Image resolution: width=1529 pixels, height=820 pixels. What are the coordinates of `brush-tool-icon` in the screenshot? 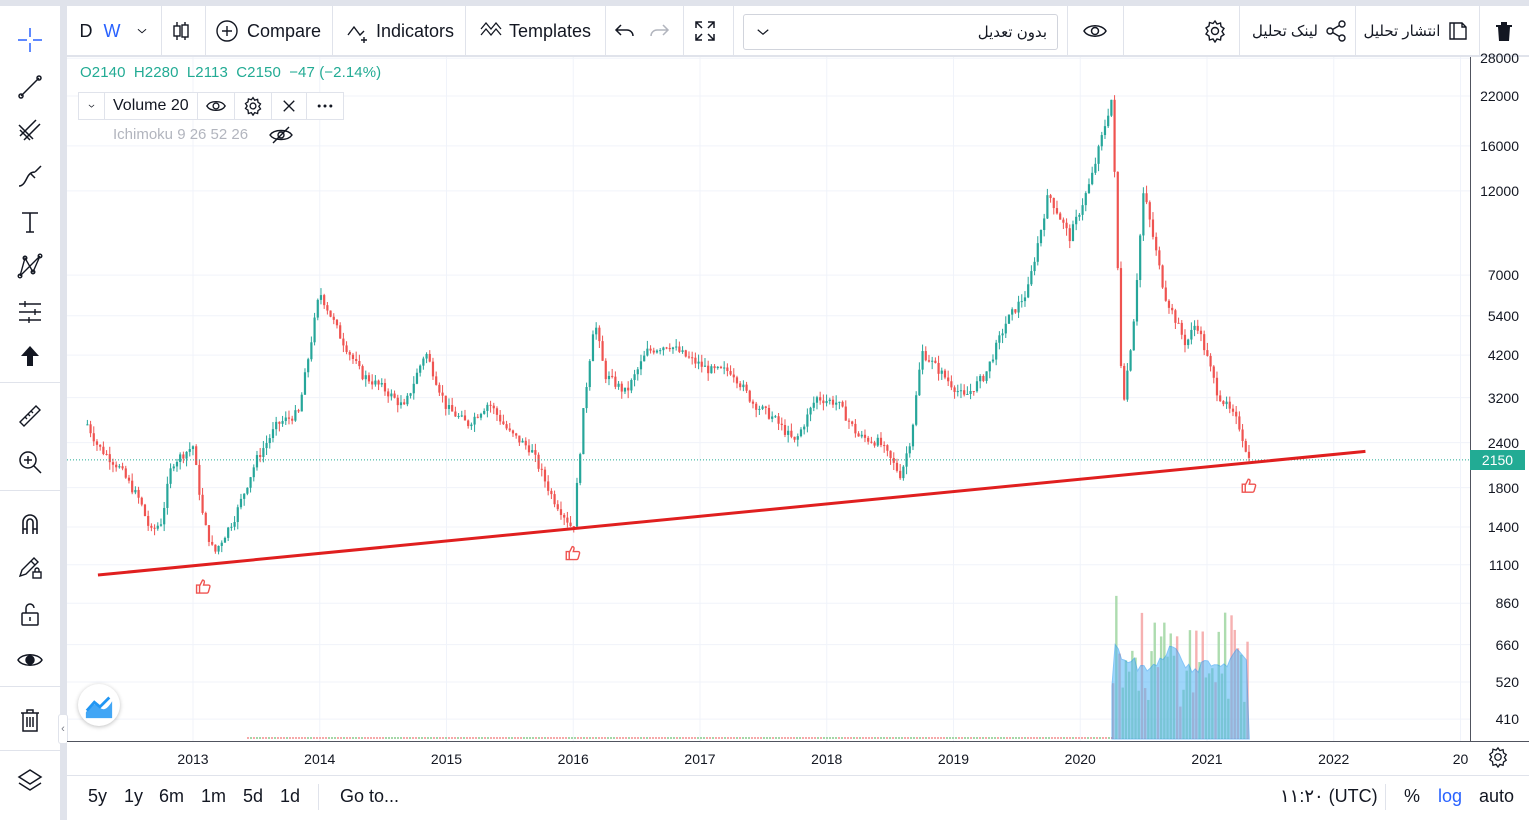 It's located at (30, 176).